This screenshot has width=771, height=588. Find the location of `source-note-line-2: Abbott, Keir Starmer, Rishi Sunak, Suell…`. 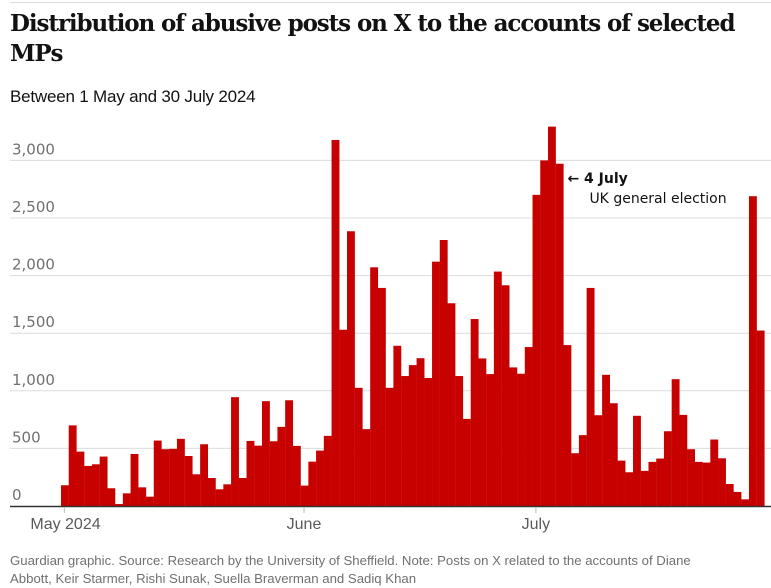

source-note-line-2: Abbott, Keir Starmer, Rishi Sunak, Suell… is located at coordinates (213, 578).